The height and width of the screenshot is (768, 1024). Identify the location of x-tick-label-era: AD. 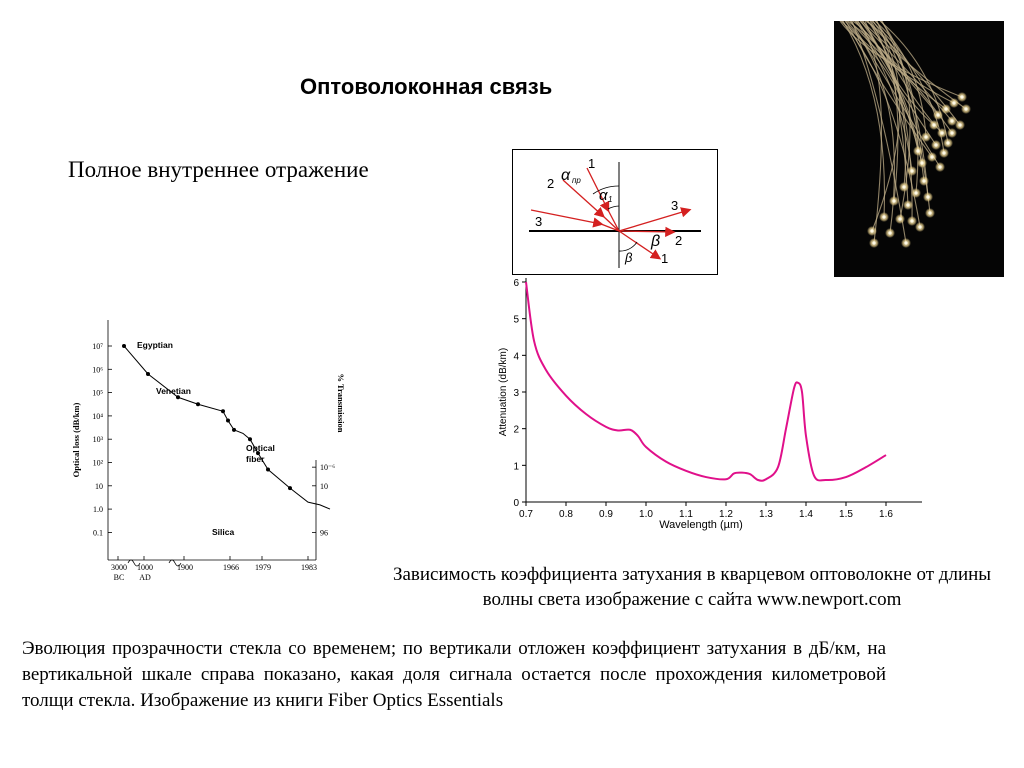
(145, 577).